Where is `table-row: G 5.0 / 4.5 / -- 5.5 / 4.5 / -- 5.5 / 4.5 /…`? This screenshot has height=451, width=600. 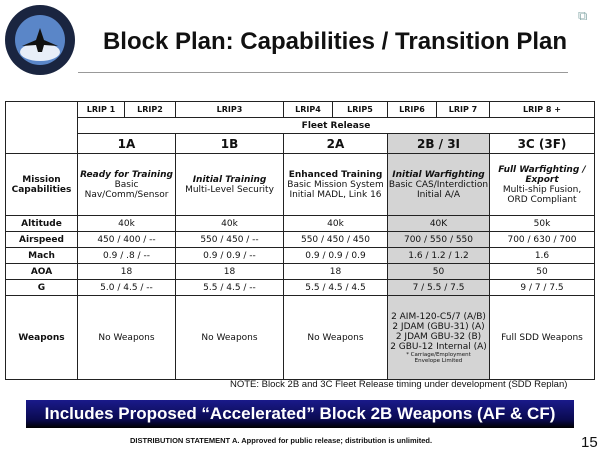
table-row: G 5.0 / 4.5 / -- 5.5 / 4.5 / -- 5.5 / 4.5 /… is located at coordinates (300, 287).